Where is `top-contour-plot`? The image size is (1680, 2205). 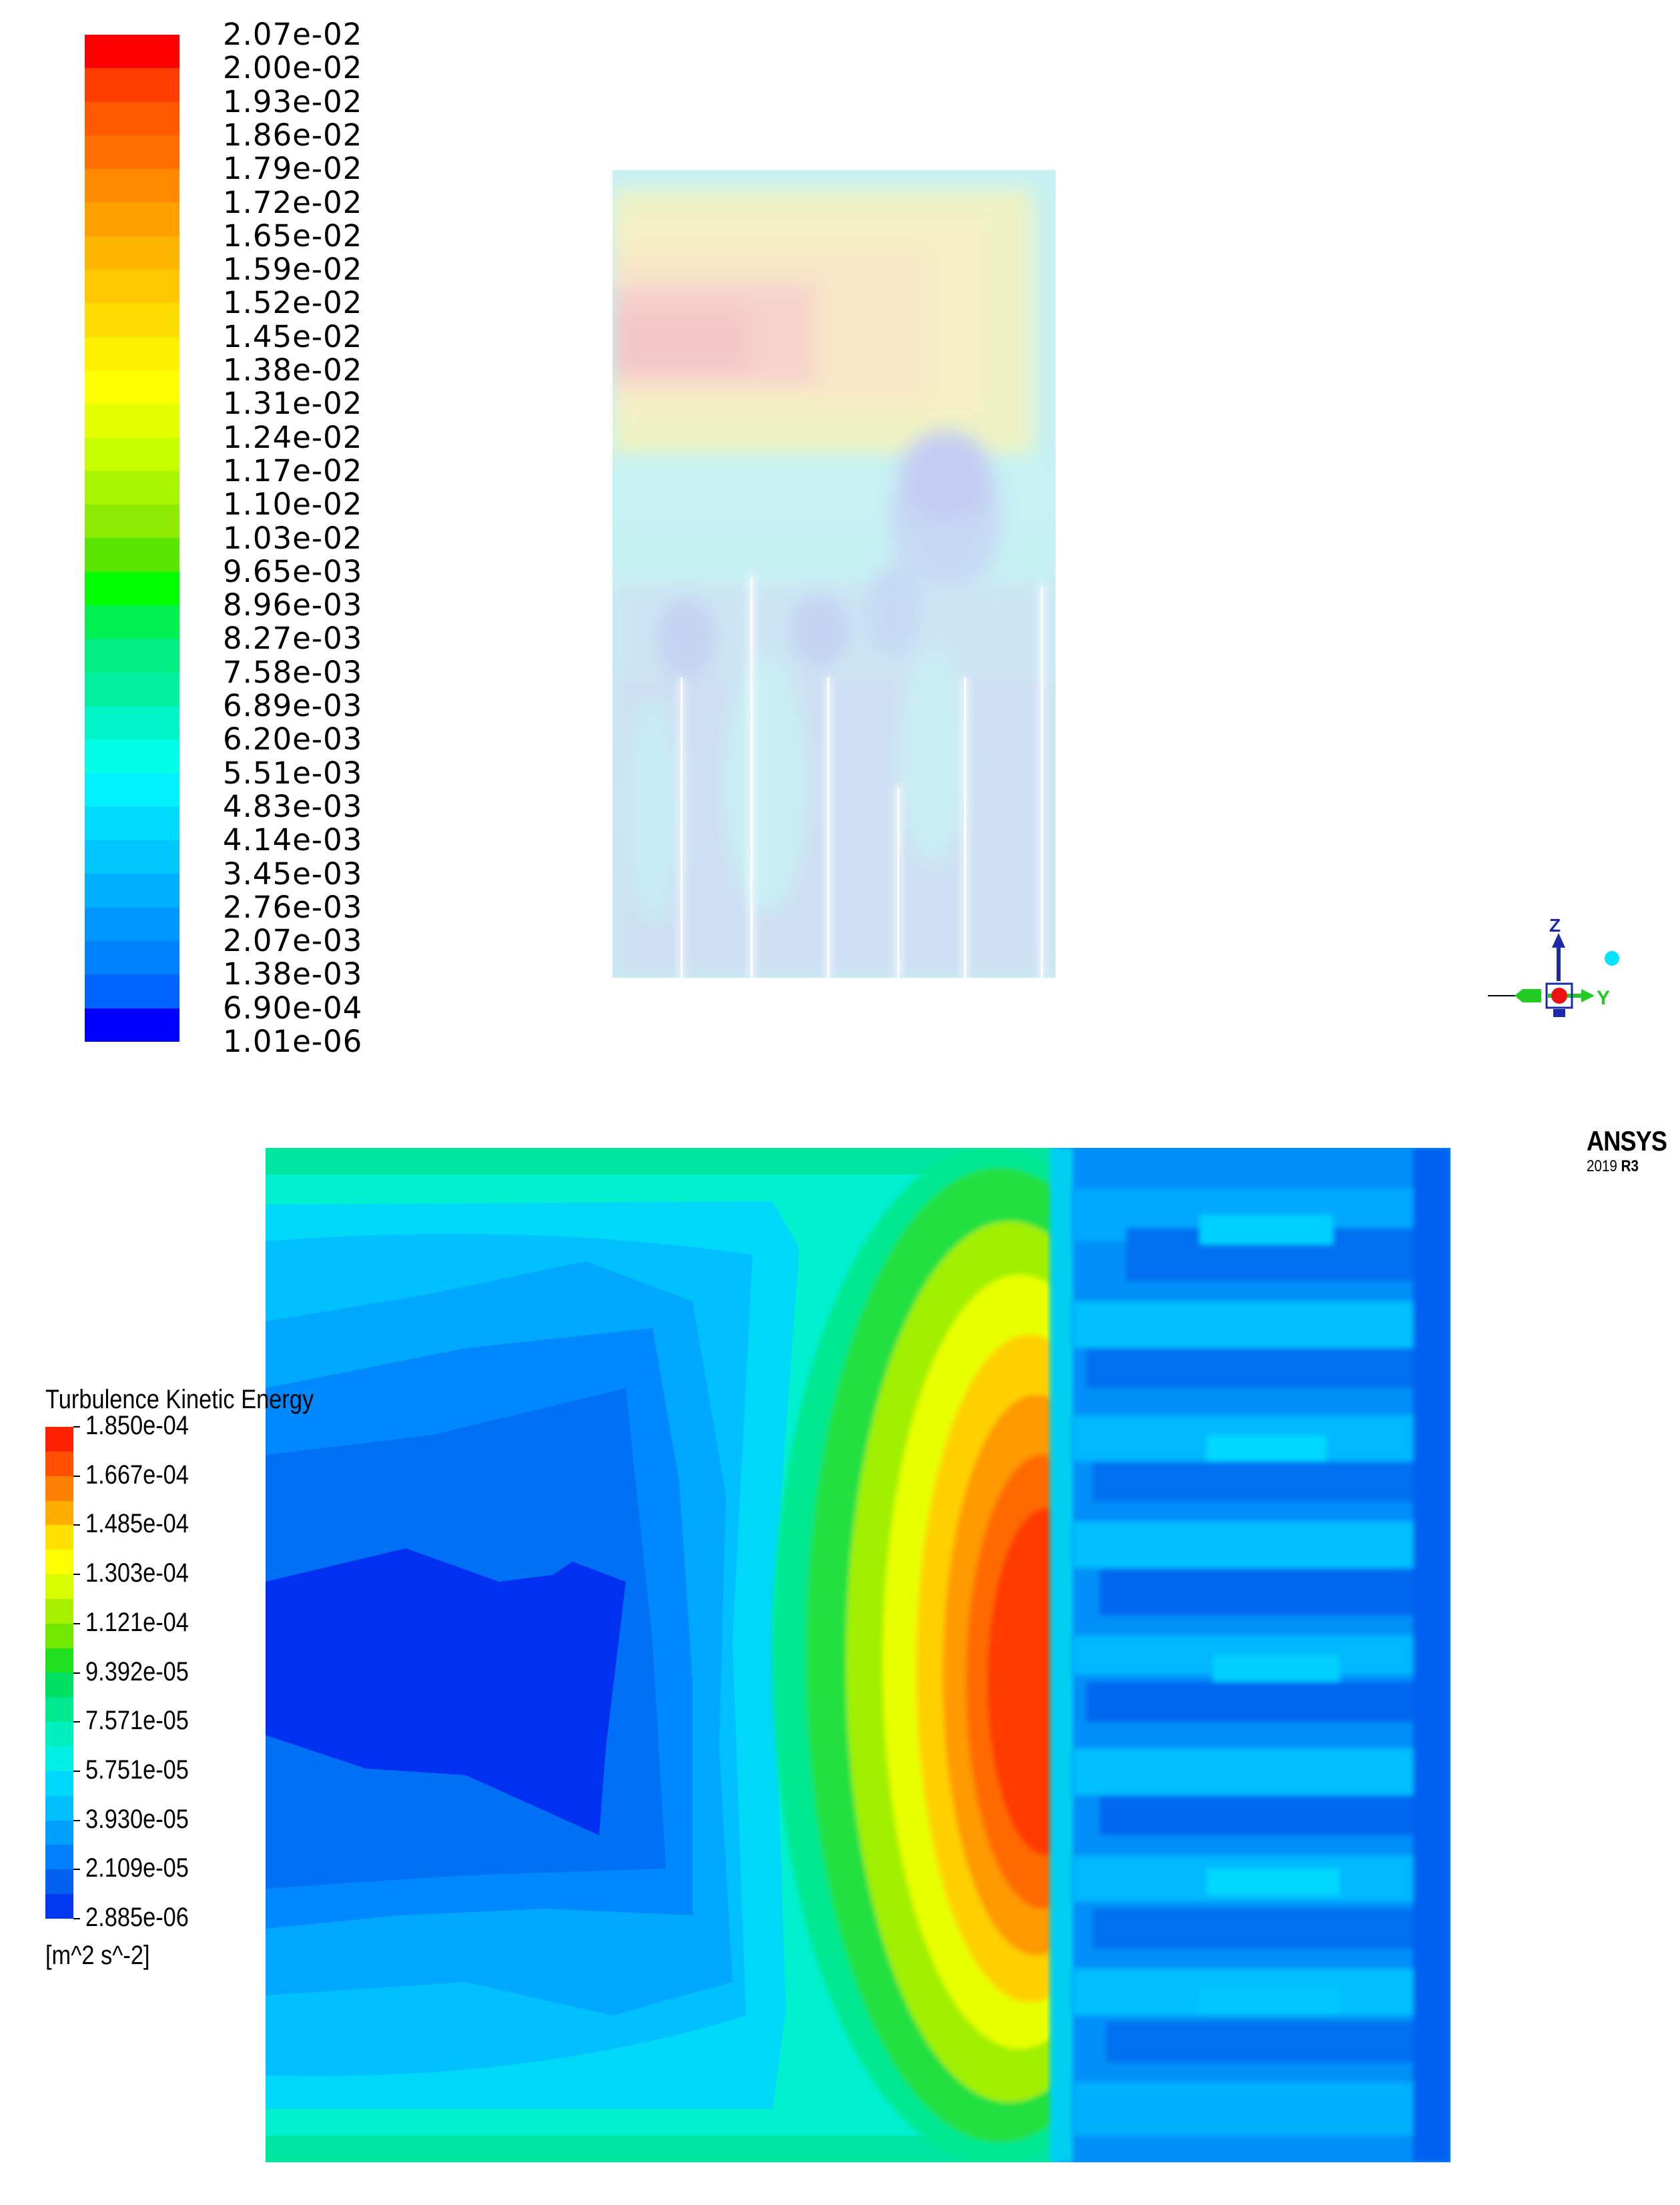 top-contour-plot is located at coordinates (834, 574).